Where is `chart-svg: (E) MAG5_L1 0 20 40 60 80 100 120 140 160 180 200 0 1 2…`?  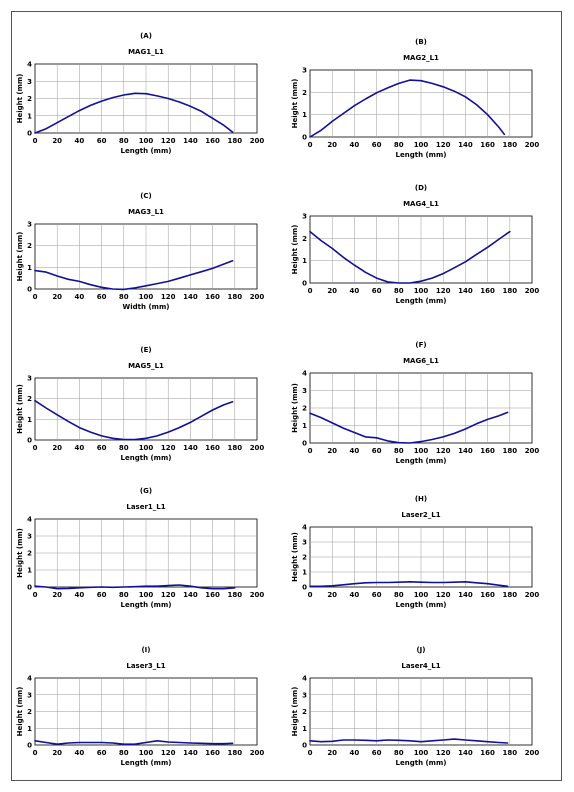
chart-svg: (E) MAG5_L1 0 20 40 60 80 100 120 140 160 180 200 0 1 2… is located at coordinates (140, 404).